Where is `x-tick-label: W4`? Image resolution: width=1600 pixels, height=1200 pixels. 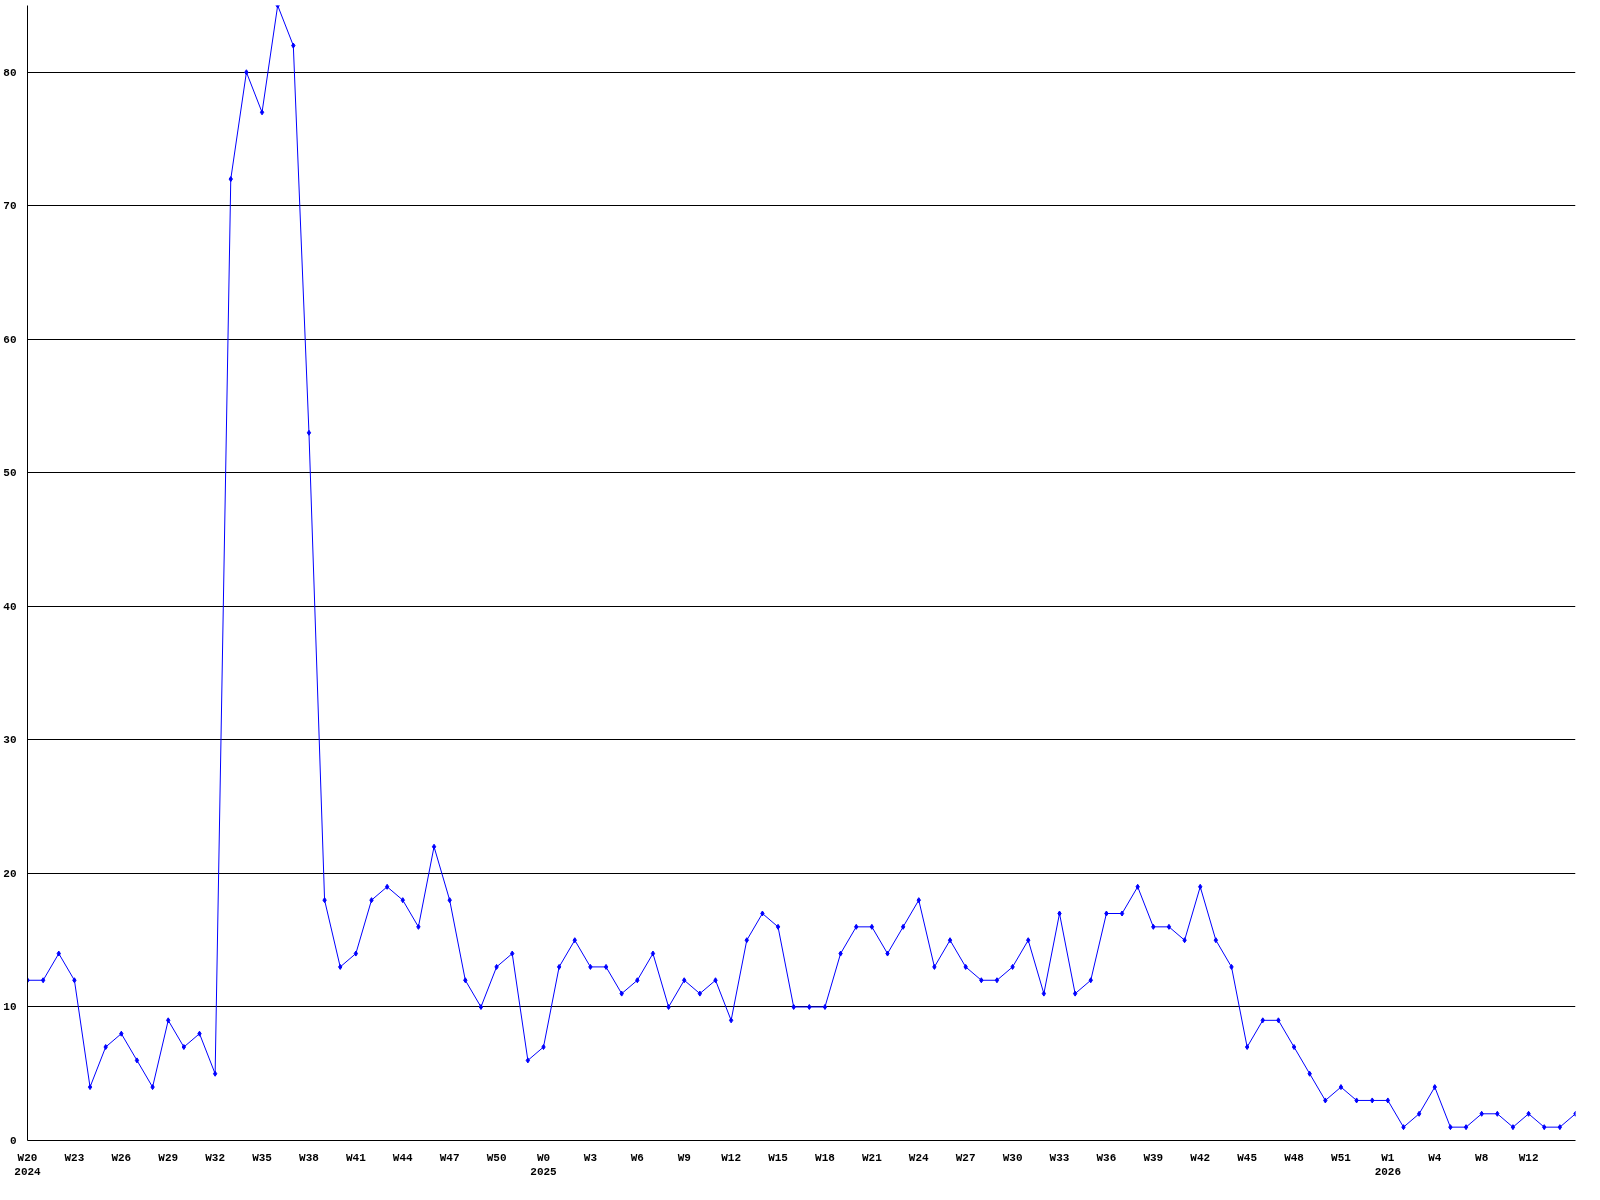
x-tick-label: W4 is located at coordinates (1435, 1157).